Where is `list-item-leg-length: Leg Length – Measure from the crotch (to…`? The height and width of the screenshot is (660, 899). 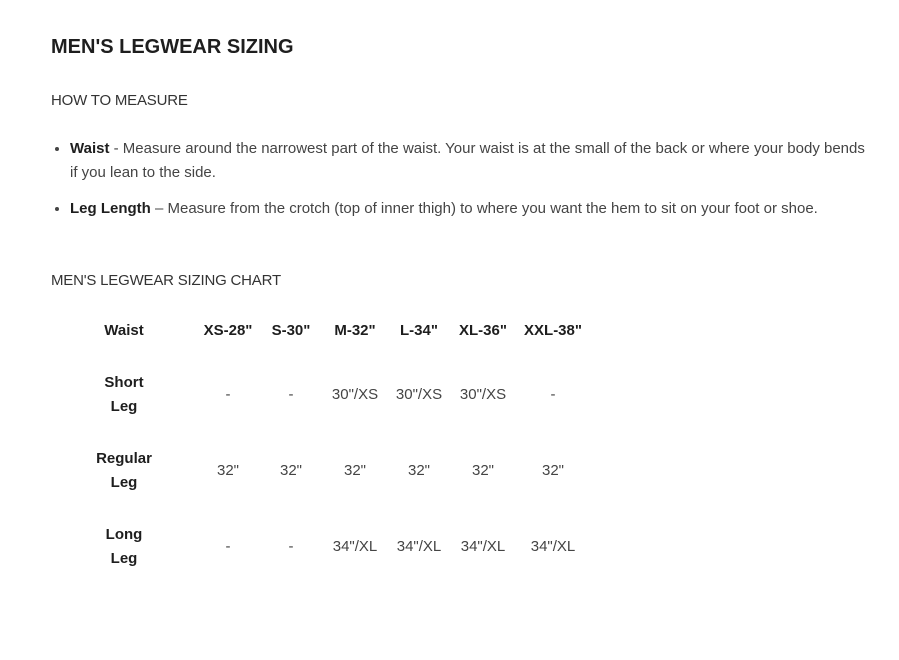 list-item-leg-length: Leg Length – Measure from the crotch (to… is located at coordinates (470, 209).